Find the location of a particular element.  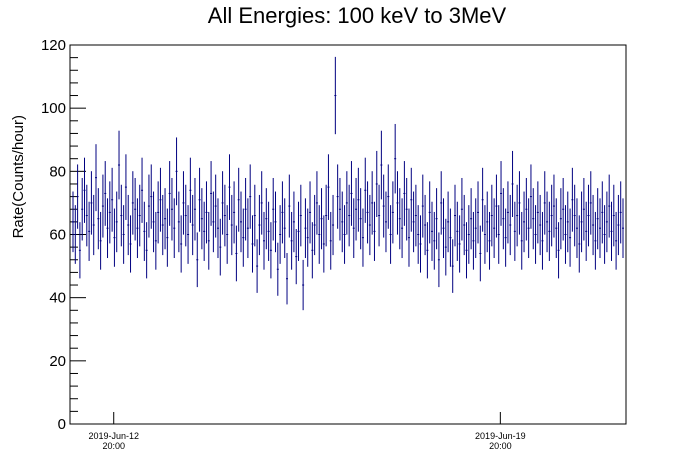

y-tick-label: 0 is located at coordinates (62, 424).